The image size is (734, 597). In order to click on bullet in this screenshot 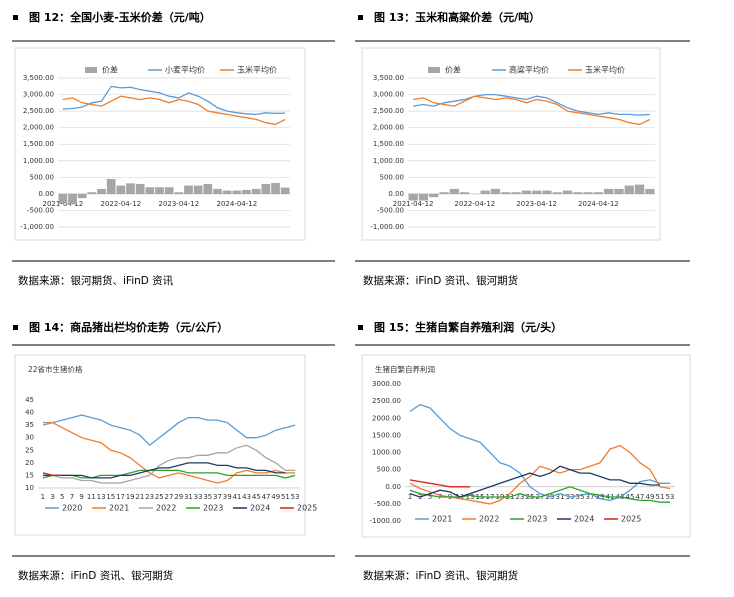, I will do `click(360, 327)`.